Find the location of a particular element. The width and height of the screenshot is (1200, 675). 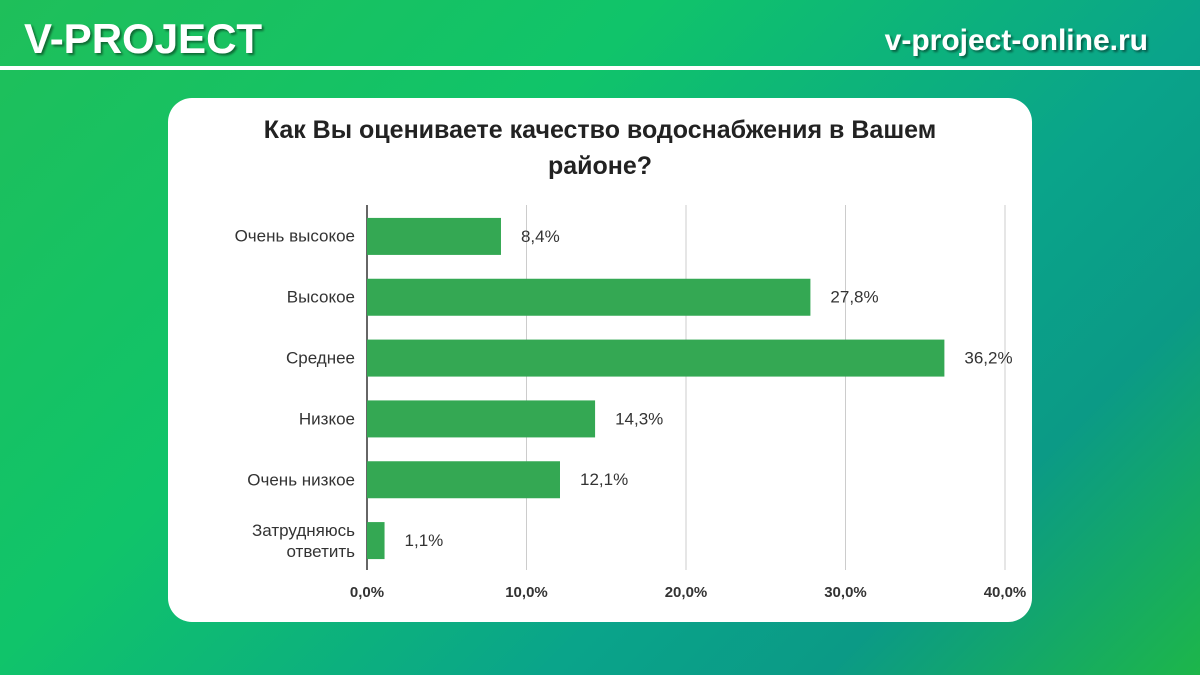

y-tick-label: Затрудняюсь ответить is located at coordinates (303, 540).